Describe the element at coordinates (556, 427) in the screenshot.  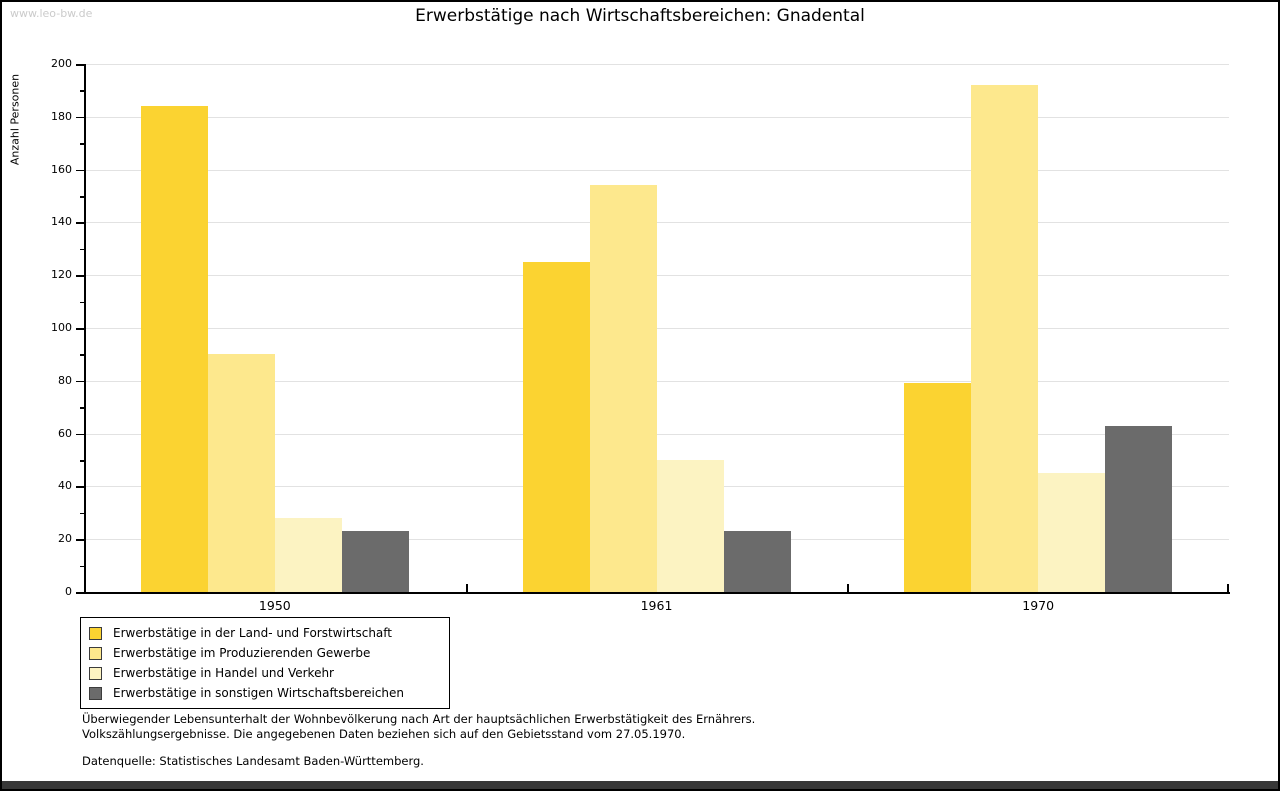
I see `bar-series1-1961` at that location.